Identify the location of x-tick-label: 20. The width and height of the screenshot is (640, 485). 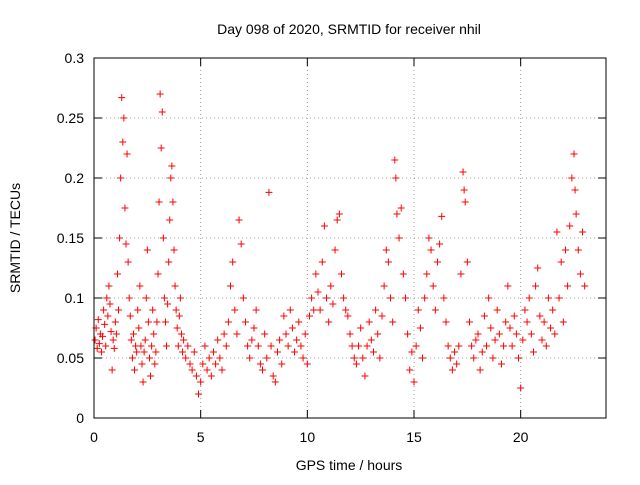
(521, 437).